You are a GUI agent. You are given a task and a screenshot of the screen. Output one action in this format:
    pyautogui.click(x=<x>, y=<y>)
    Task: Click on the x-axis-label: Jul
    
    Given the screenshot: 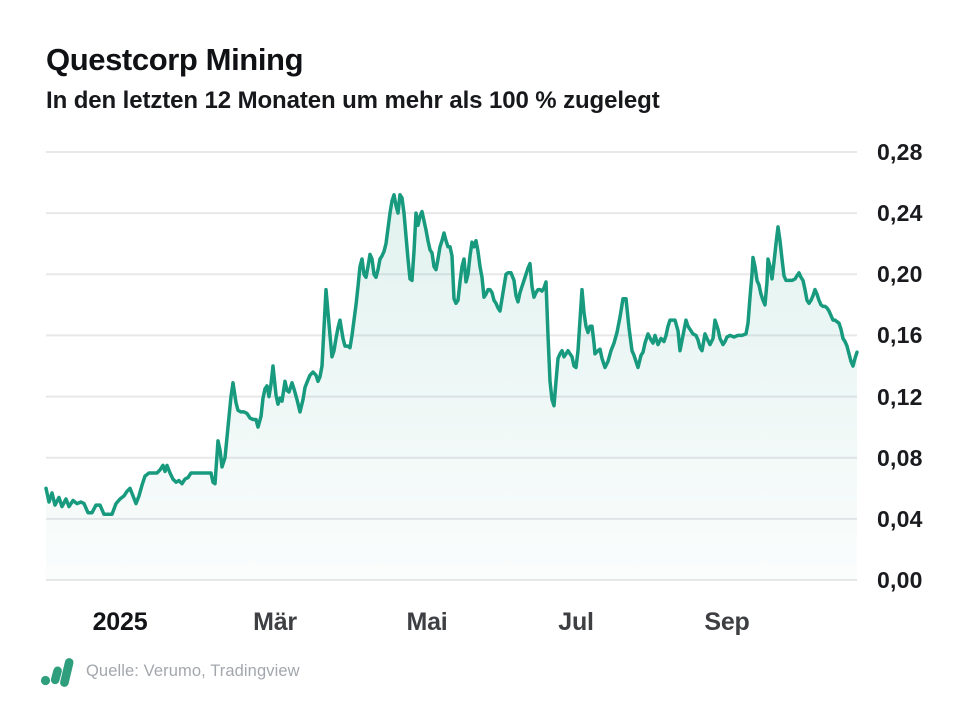 What is the action you would take?
    pyautogui.click(x=576, y=622)
    